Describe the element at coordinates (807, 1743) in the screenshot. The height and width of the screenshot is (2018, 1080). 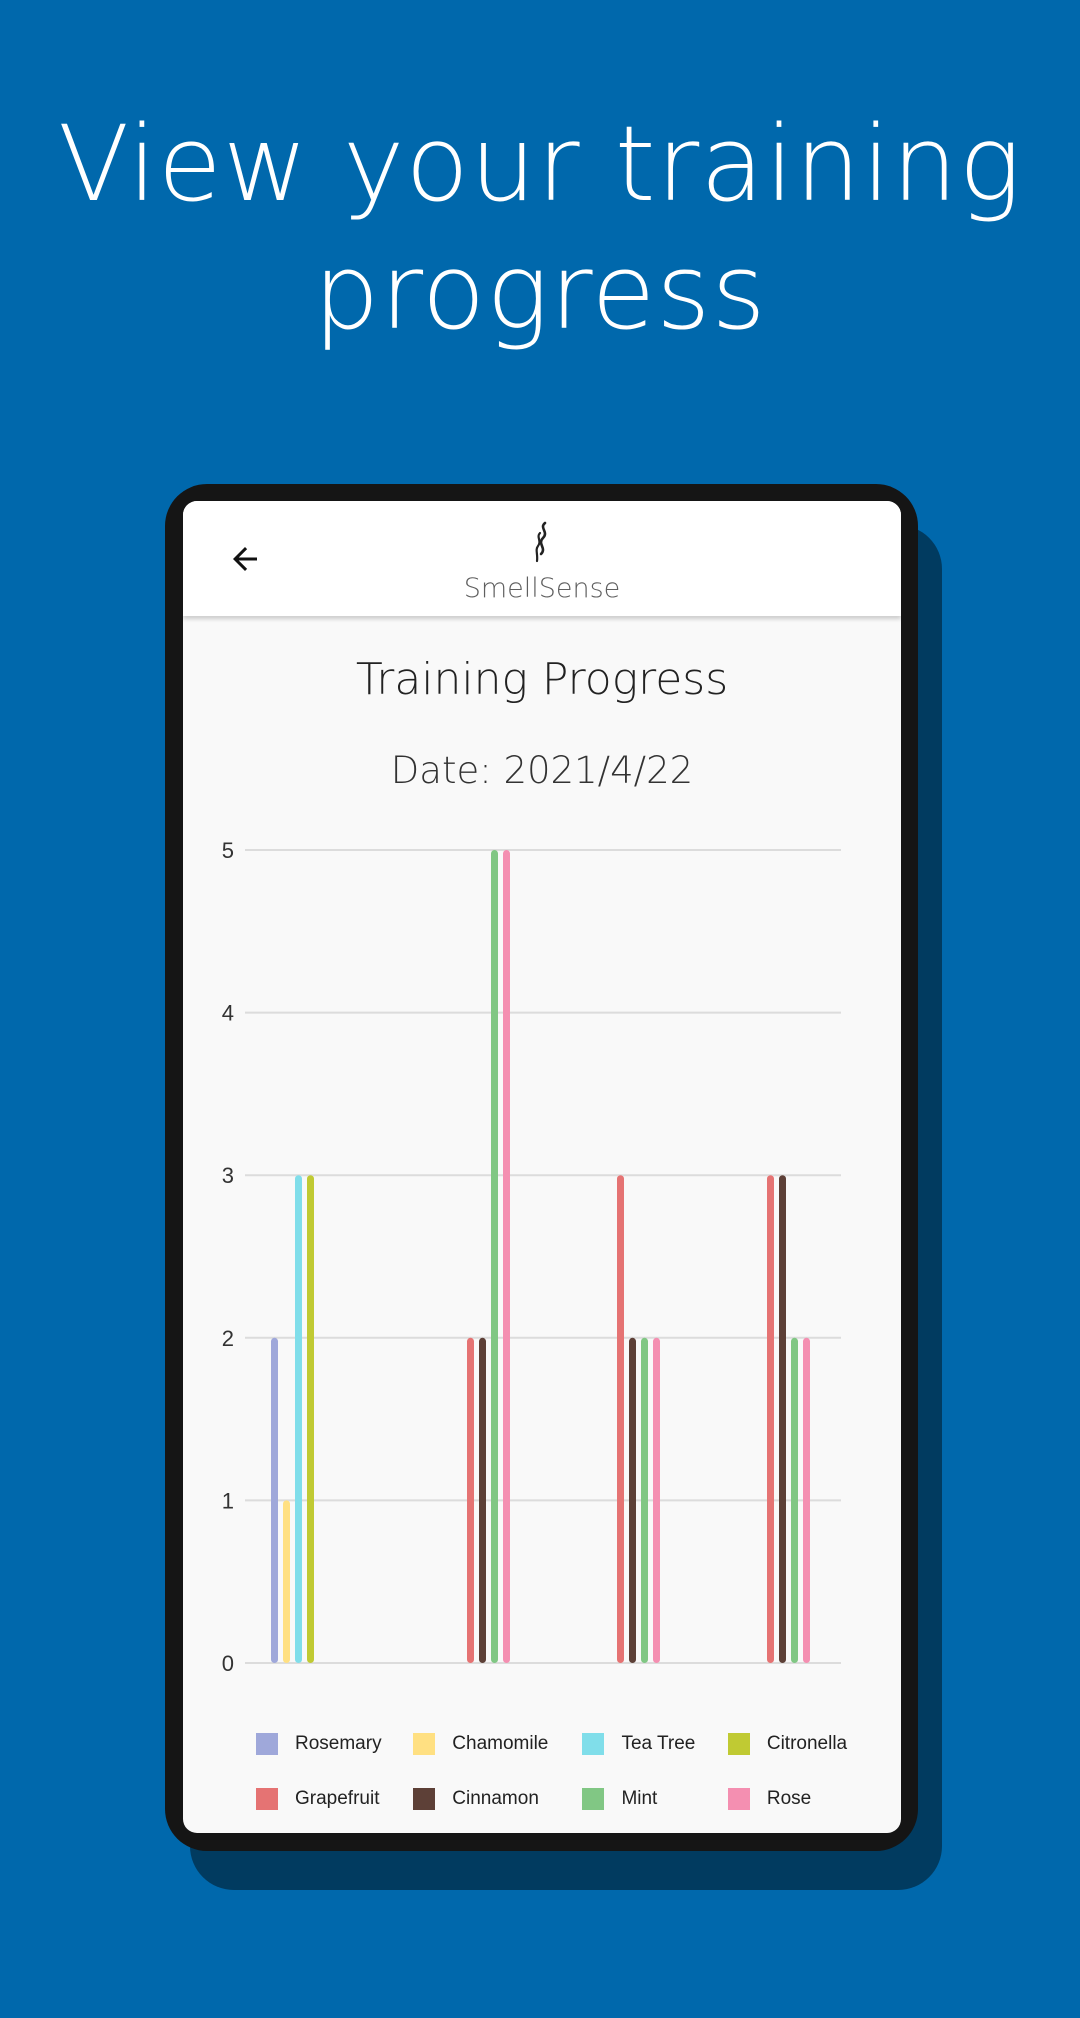
I see `legend-label: Citronella` at that location.